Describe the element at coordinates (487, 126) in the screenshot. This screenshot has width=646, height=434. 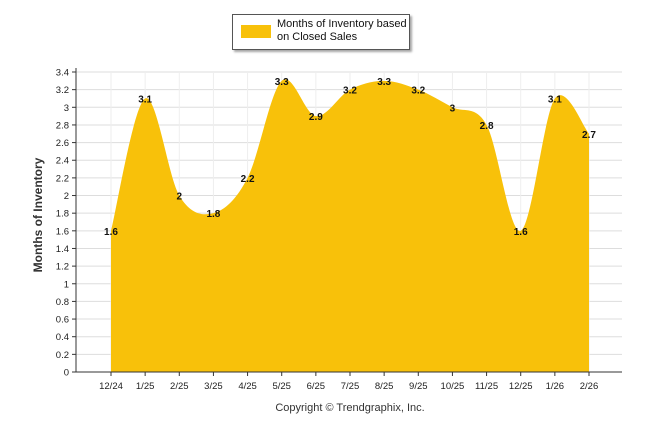
I see `data-label: 2.8` at that location.